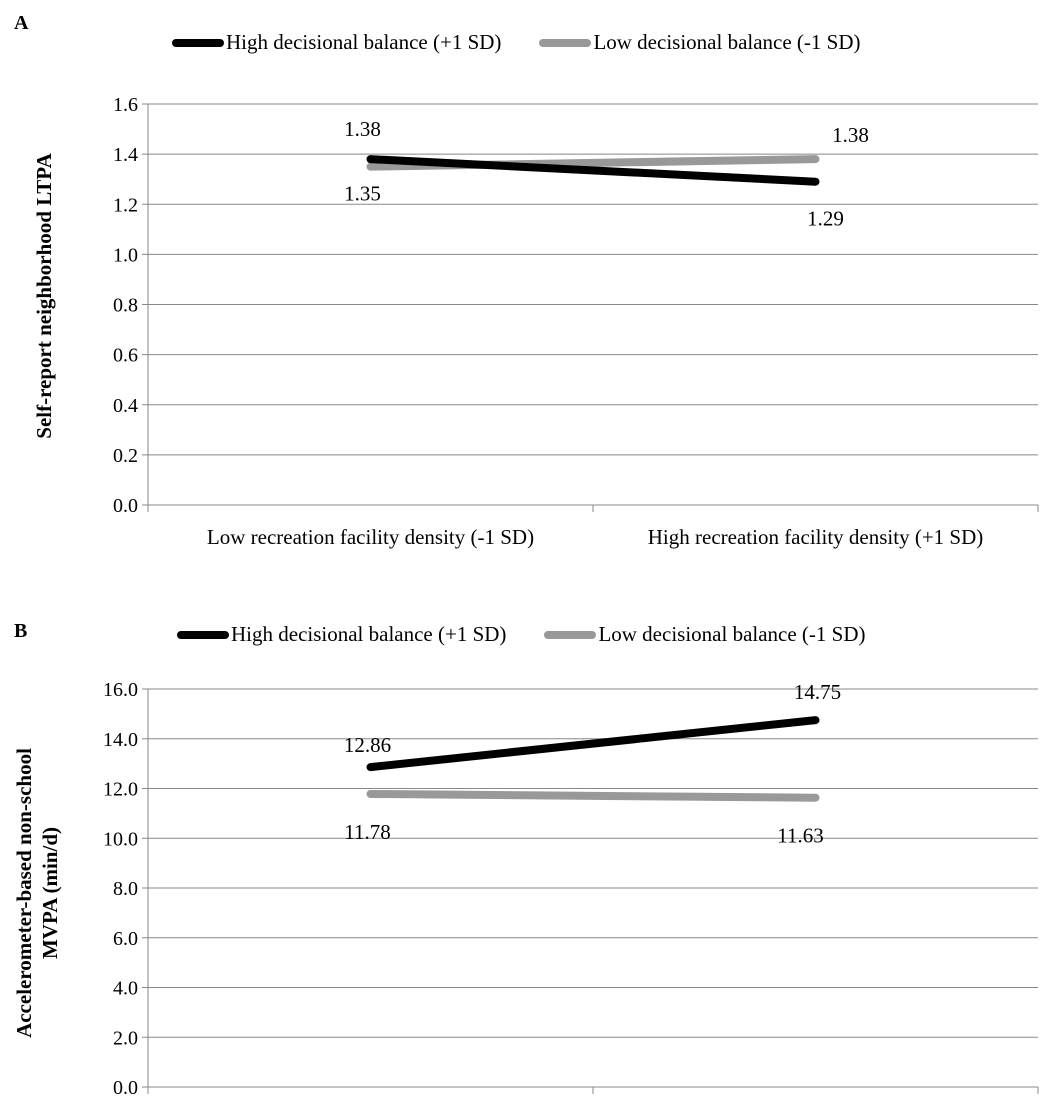  What do you see at coordinates (21, 631) in the screenshot?
I see `panel-letter: B` at bounding box center [21, 631].